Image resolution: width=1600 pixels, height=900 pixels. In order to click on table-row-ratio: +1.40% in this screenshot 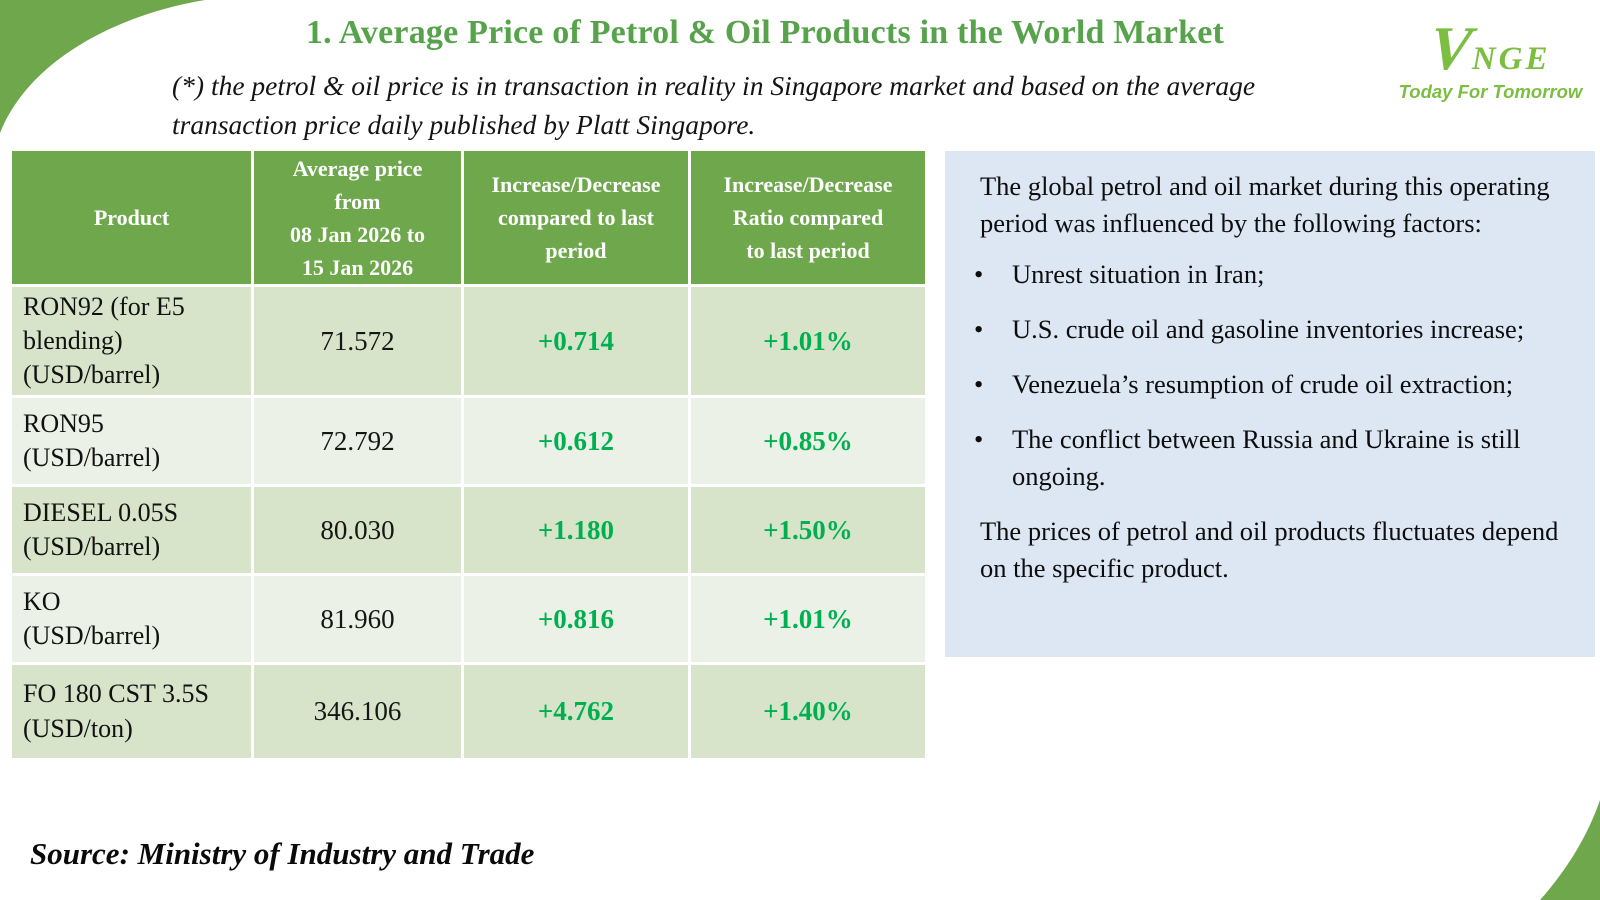, I will do `click(808, 711)`.